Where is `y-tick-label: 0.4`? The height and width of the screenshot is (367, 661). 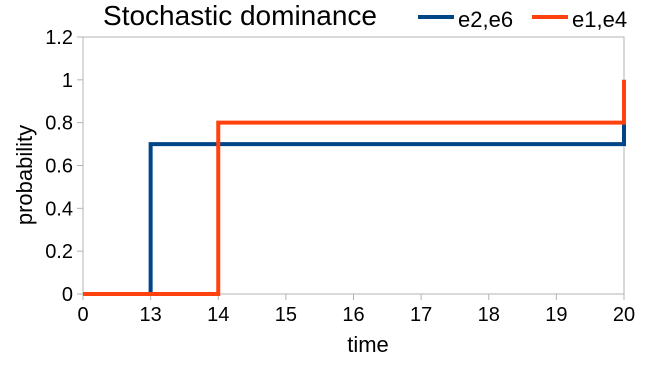
y-tick-label: 0.4 is located at coordinates (59, 209).